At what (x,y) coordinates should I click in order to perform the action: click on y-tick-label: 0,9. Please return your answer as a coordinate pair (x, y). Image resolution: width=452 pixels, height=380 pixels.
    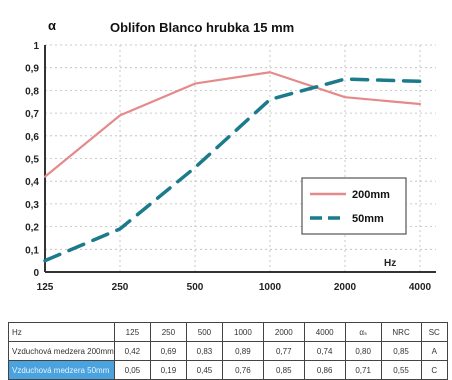
    Looking at the image, I should click on (32, 69).